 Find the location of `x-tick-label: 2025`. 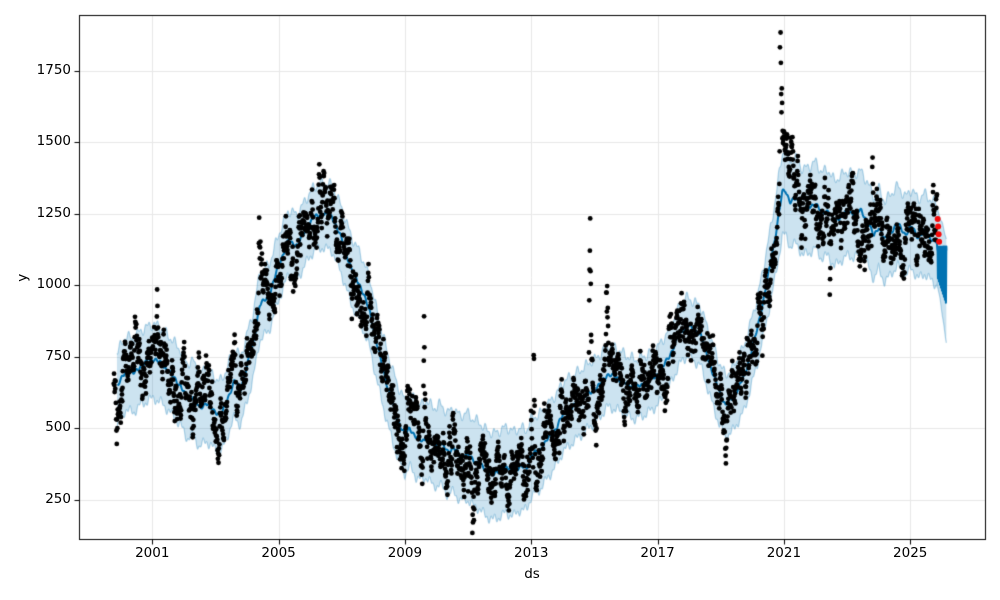

x-tick-label: 2025 is located at coordinates (910, 553).